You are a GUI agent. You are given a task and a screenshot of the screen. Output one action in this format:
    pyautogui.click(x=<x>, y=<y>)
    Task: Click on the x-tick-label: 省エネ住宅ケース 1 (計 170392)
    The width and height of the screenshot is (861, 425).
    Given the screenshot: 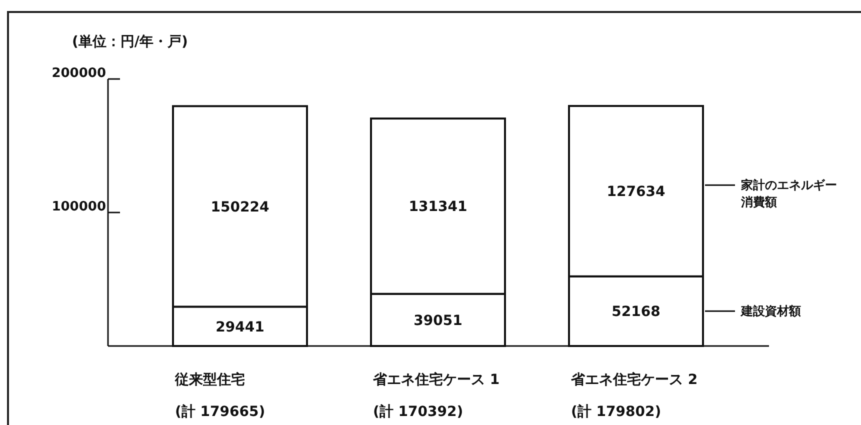 What is the action you would take?
    pyautogui.click(x=436, y=395)
    